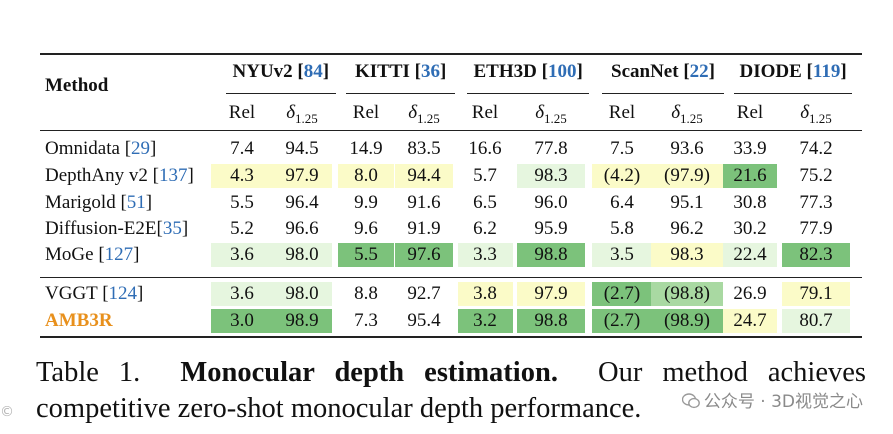  Describe the element at coordinates (485, 148) in the screenshot. I see `table-cell: 16.6` at that location.